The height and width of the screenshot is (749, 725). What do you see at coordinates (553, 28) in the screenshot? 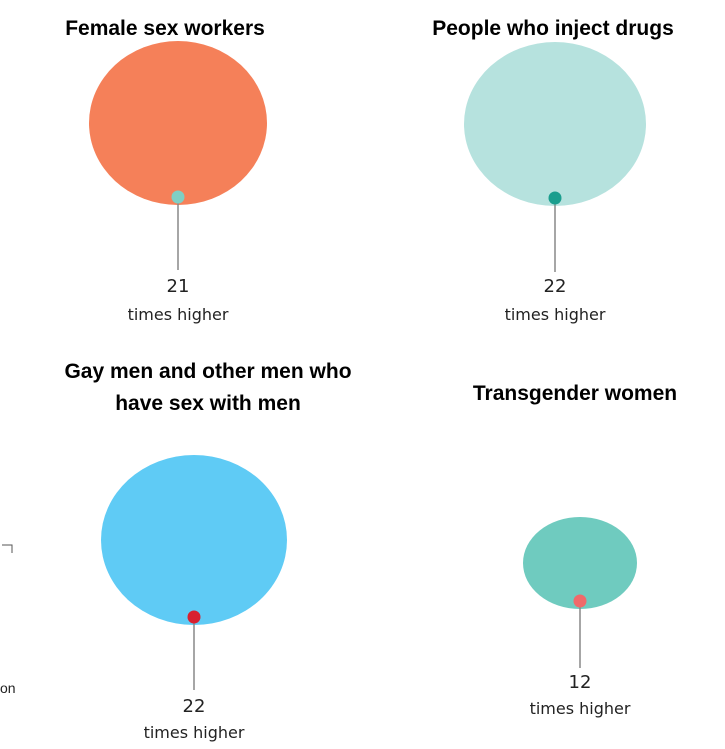
I see `panel-title: People who inject drugs` at bounding box center [553, 28].